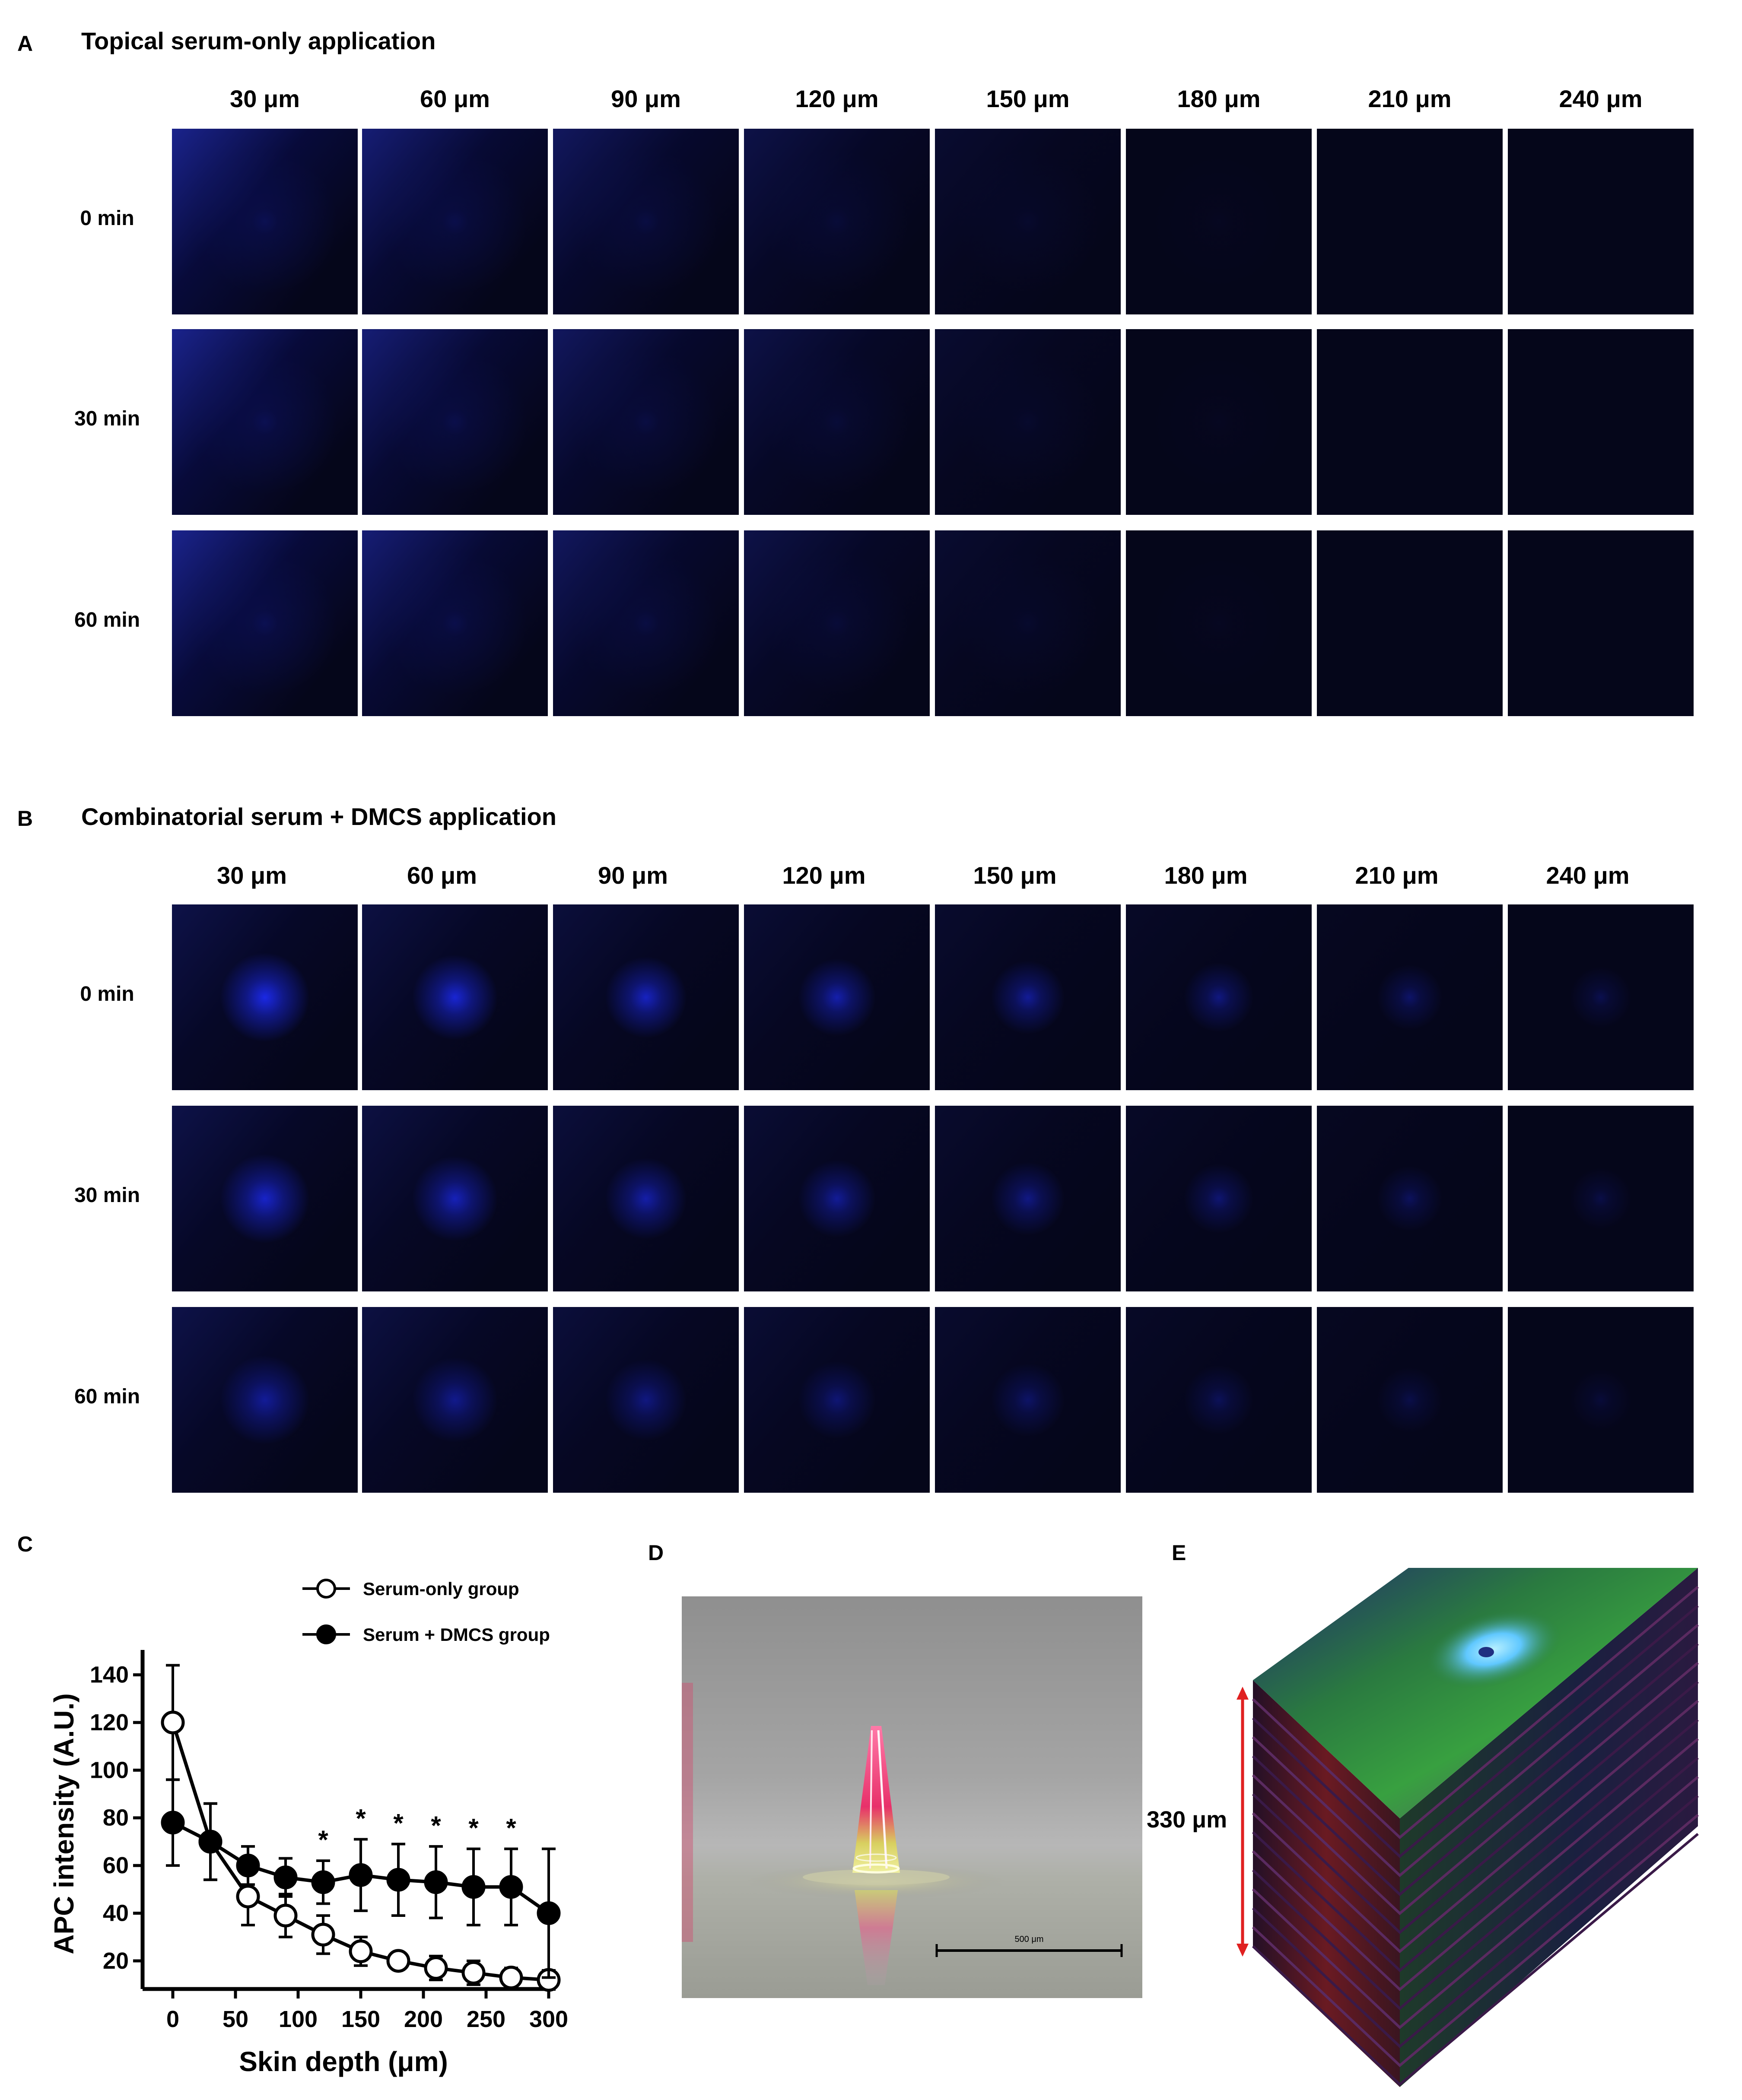 The width and height of the screenshot is (1742, 2100). What do you see at coordinates (235, 2019) in the screenshot?
I see `x-tick-label: 50` at bounding box center [235, 2019].